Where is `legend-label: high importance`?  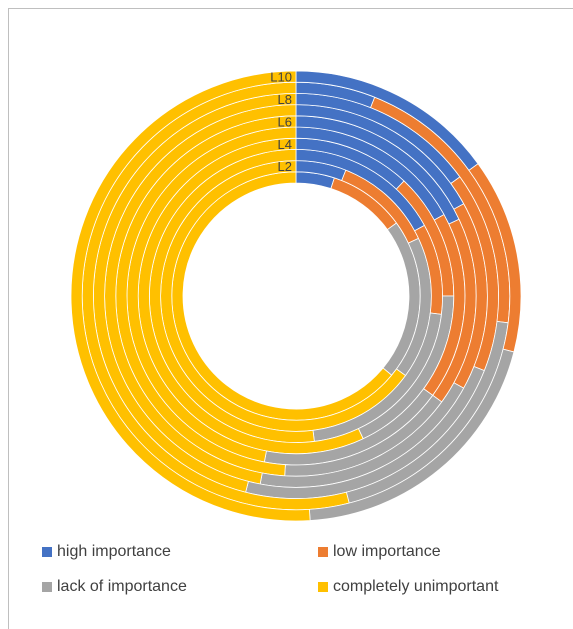 legend-label: high importance is located at coordinates (114, 551).